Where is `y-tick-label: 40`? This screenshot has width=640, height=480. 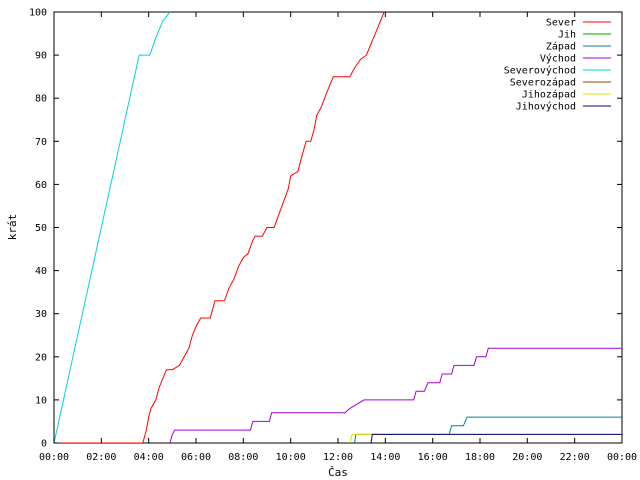
y-tick-label: 40 is located at coordinates (41, 271).